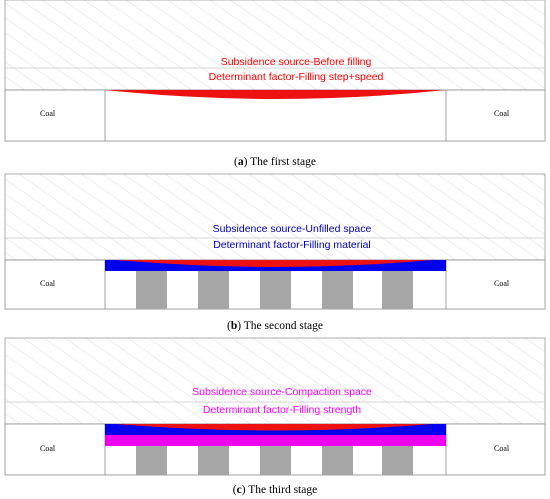  I want to click on stage-b-coal-left-label: Coal, so click(48, 283).